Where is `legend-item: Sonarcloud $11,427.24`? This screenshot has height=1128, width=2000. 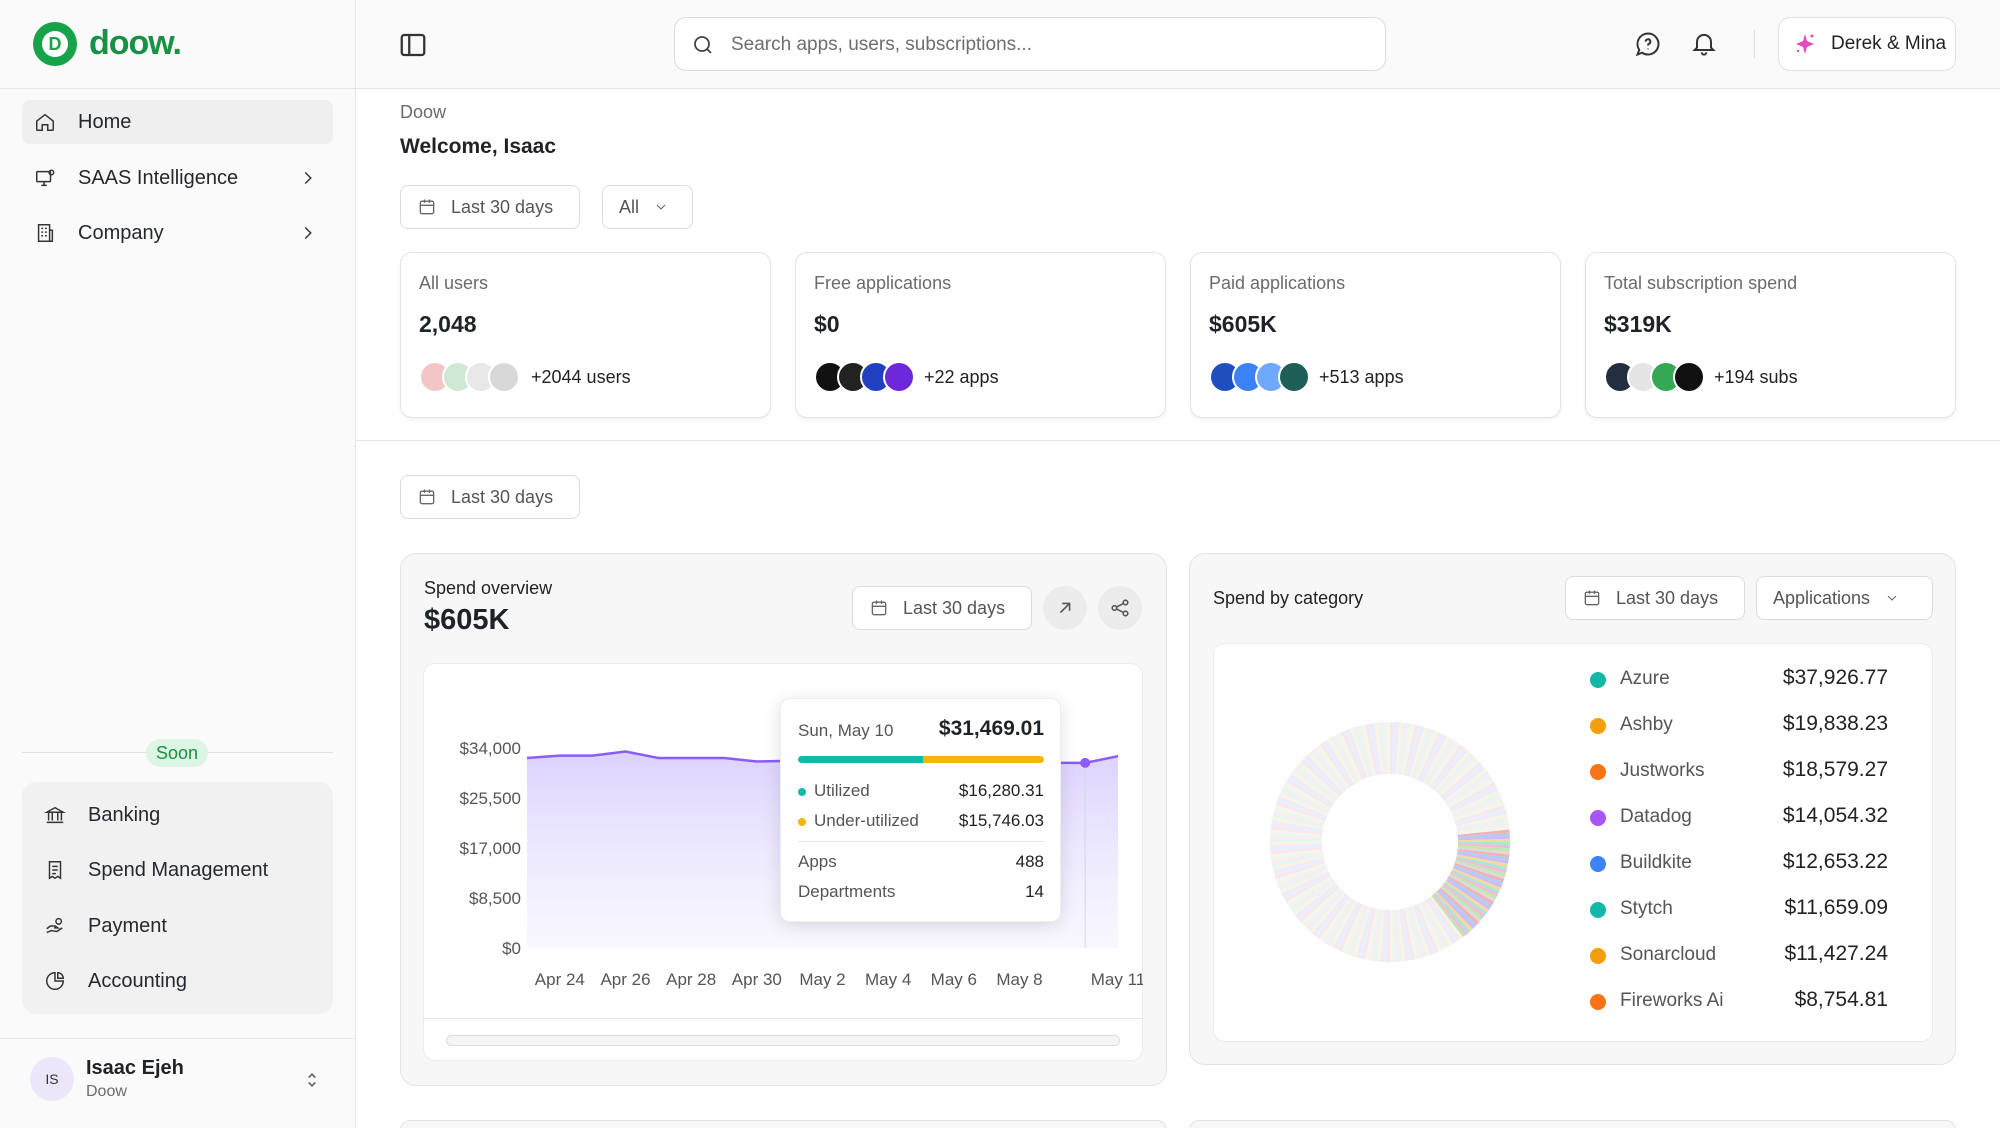 legend-item: Sonarcloud $11,427.24 is located at coordinates (1740, 956).